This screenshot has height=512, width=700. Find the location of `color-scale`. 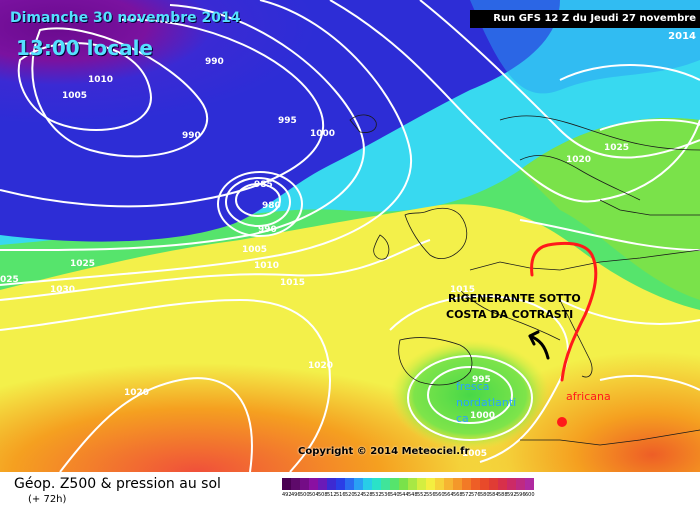

color-scale is located at coordinates (408, 484).